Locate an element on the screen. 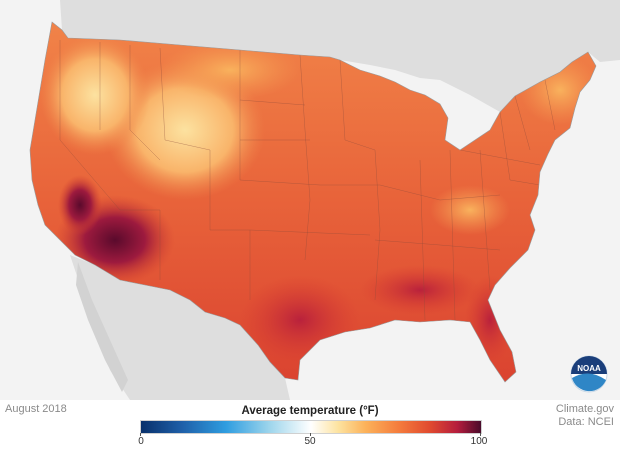 The width and height of the screenshot is (620, 450). baja-peninsula is located at coordinates (102, 327).